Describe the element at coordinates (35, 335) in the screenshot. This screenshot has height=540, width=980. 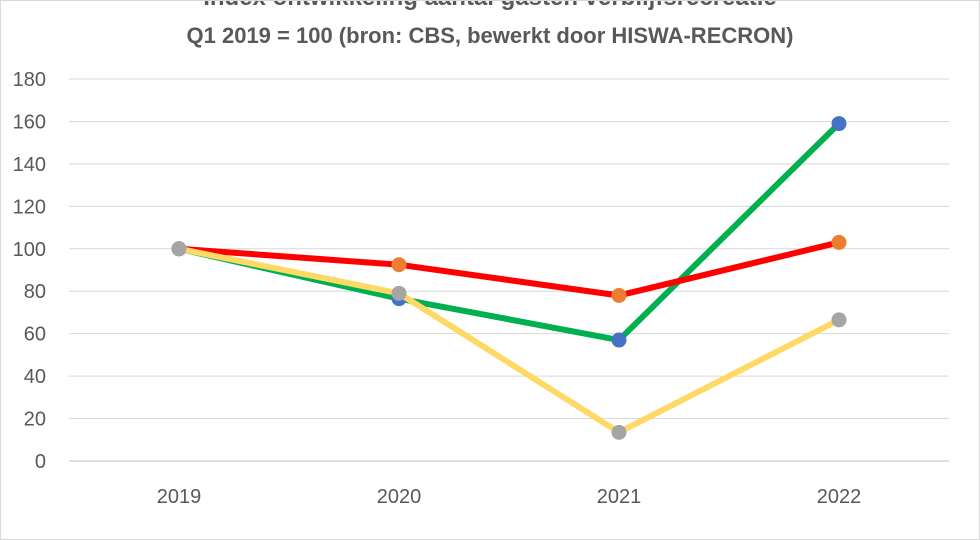
I see `y-tick-label: 60` at that location.